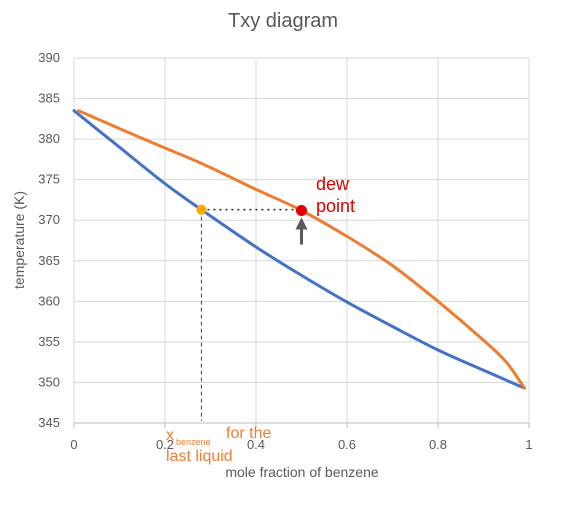  I want to click on y-tick-label: 370, so click(49, 219).